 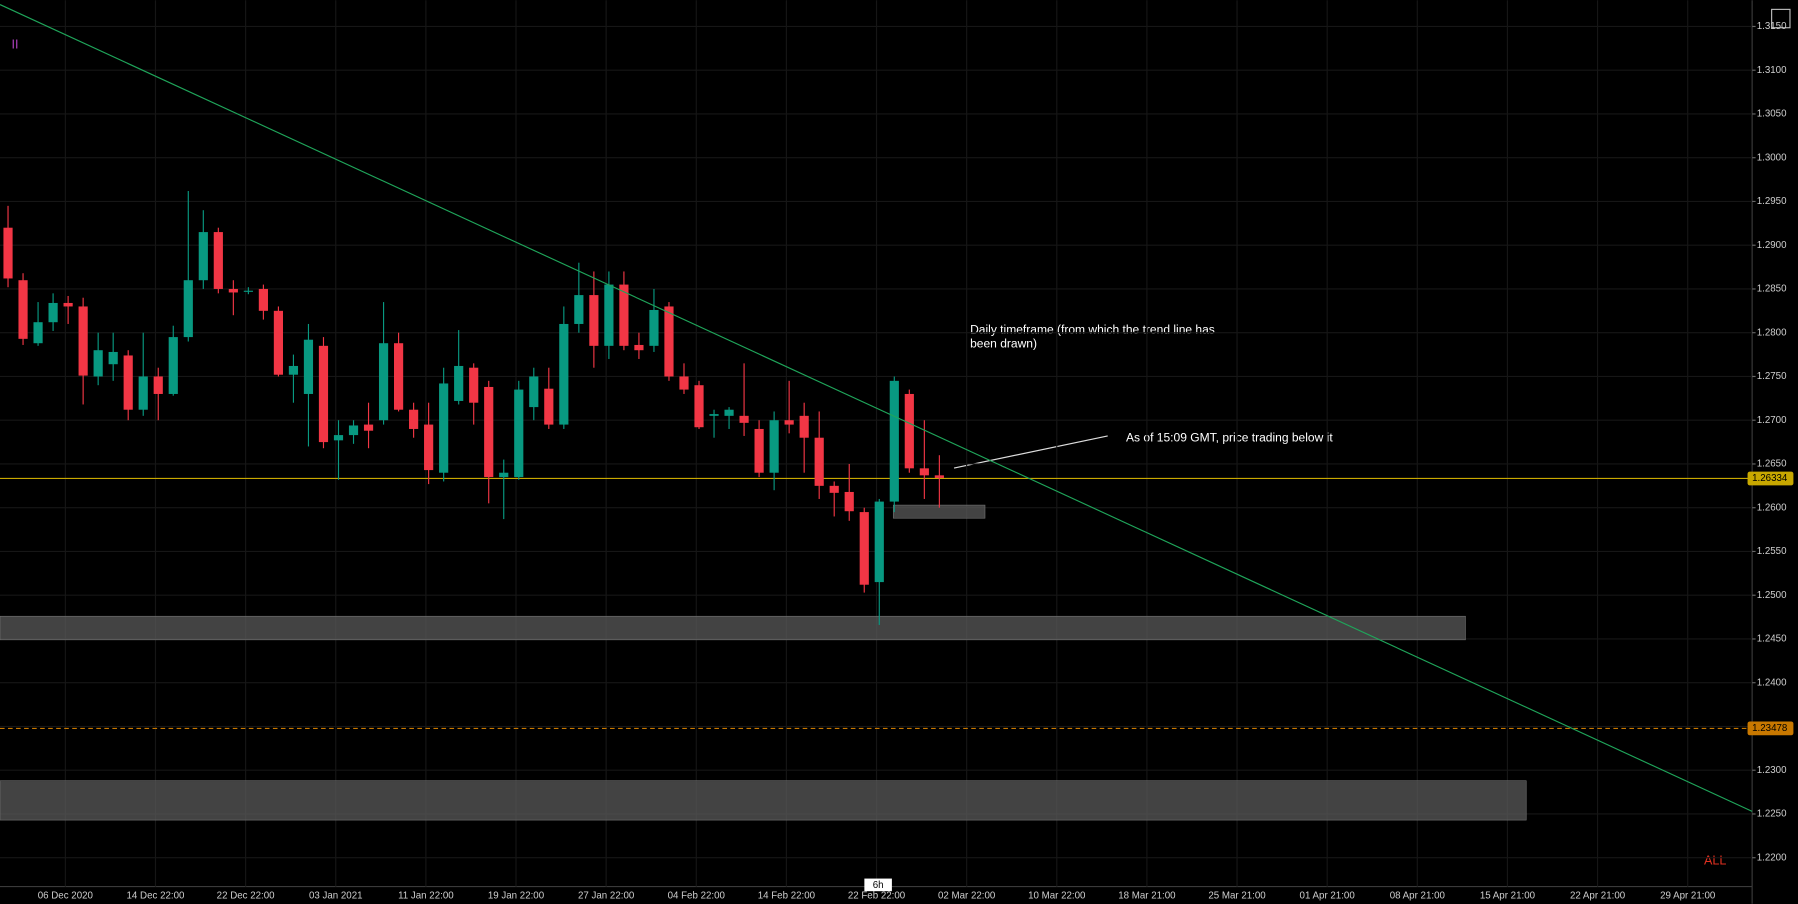 I want to click on x-tick-label: 15 Apr 21:00, so click(x=1508, y=895).